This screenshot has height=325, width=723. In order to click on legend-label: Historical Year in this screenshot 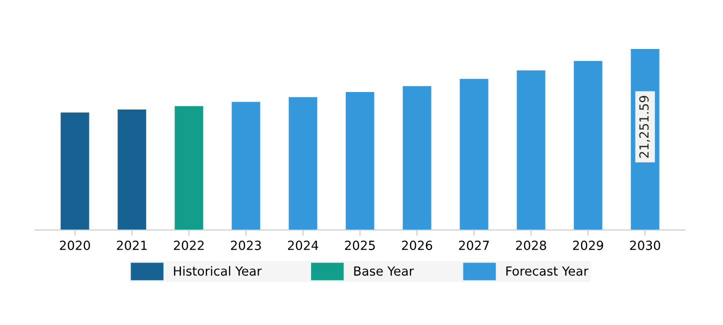, I will do `click(218, 271)`.